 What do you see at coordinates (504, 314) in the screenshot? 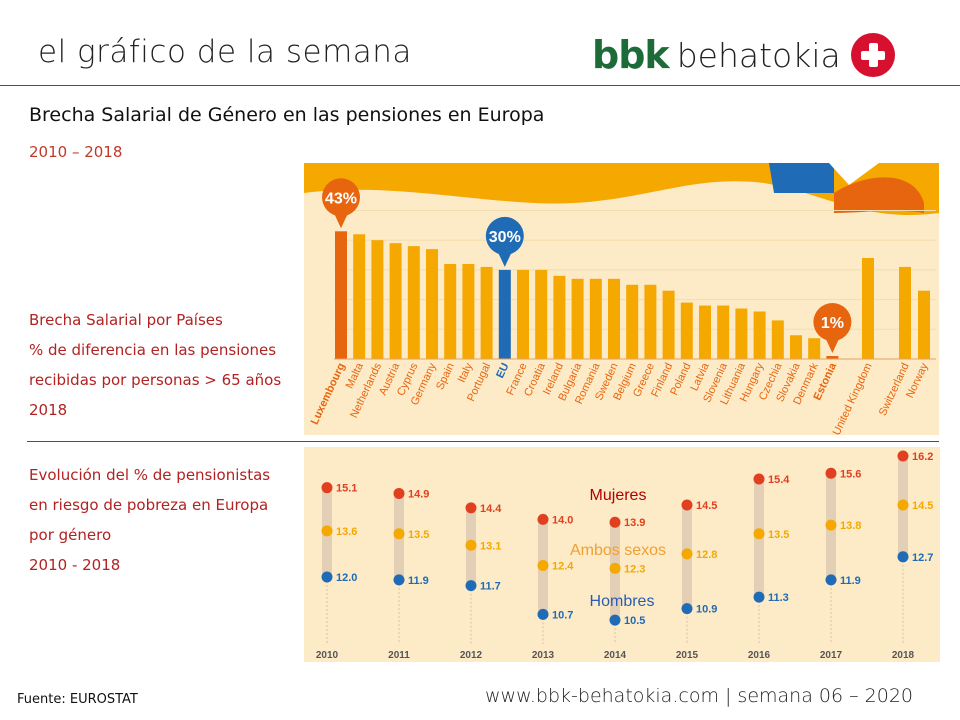
I see `bar-eu` at bounding box center [504, 314].